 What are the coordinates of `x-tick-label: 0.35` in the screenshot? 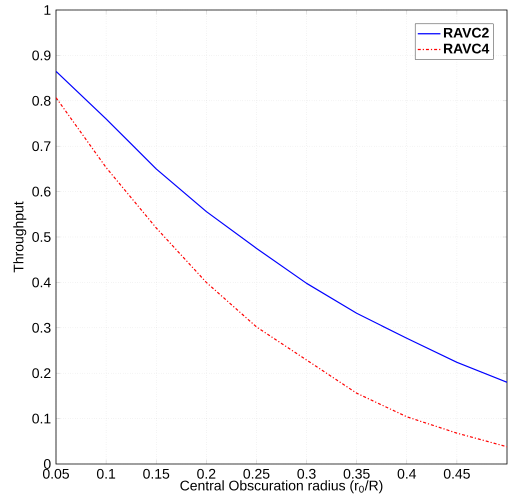 It's located at (357, 473).